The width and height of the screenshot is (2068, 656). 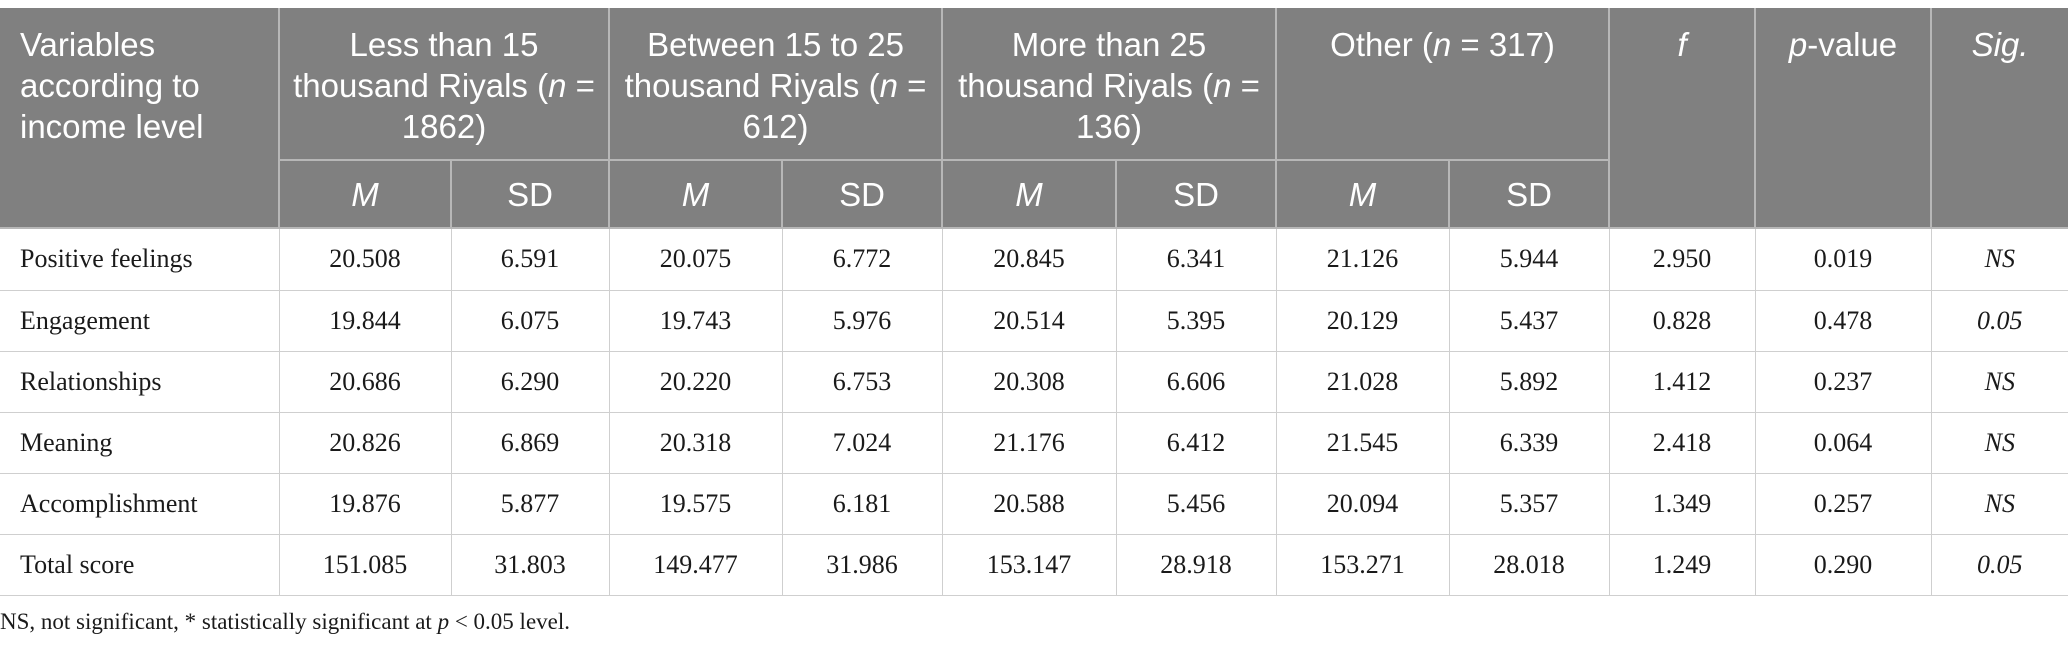 I want to click on table-cell: 21.176, so click(x=1029, y=443).